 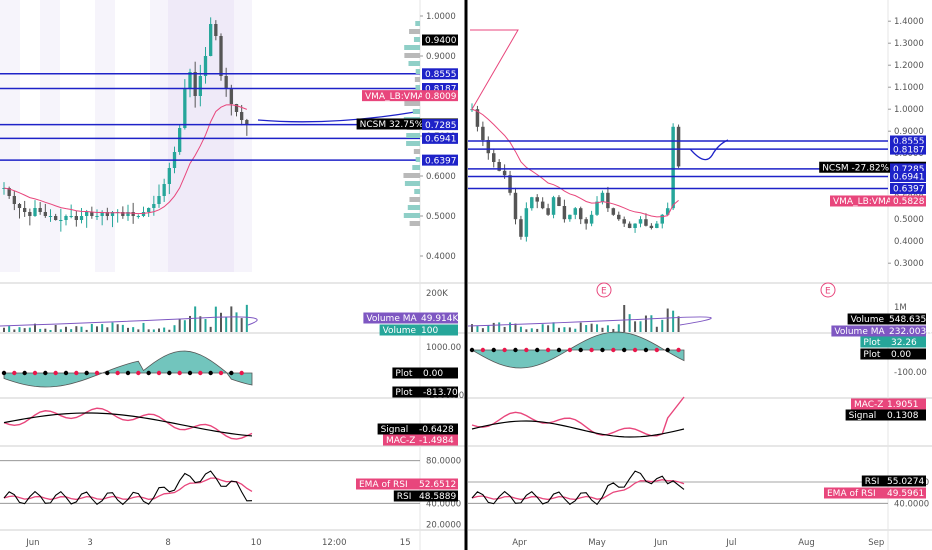 What do you see at coordinates (128, 369) in the screenshot?
I see `histogram-area` at bounding box center [128, 369].